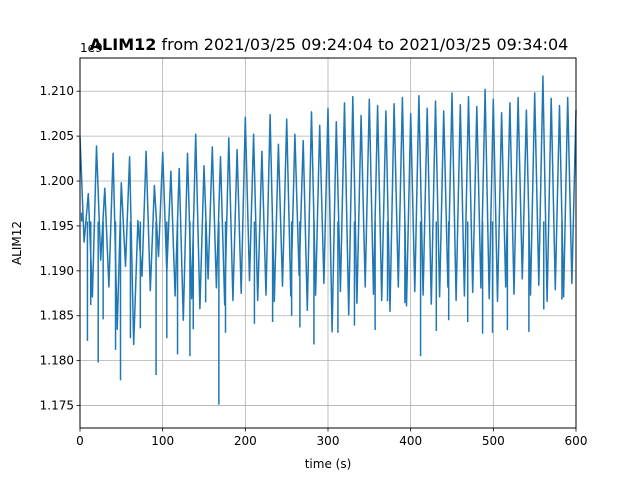 The width and height of the screenshot is (640, 480). Describe the element at coordinates (57, 271) in the screenshot. I see `y-tick-label: 1.190` at that location.